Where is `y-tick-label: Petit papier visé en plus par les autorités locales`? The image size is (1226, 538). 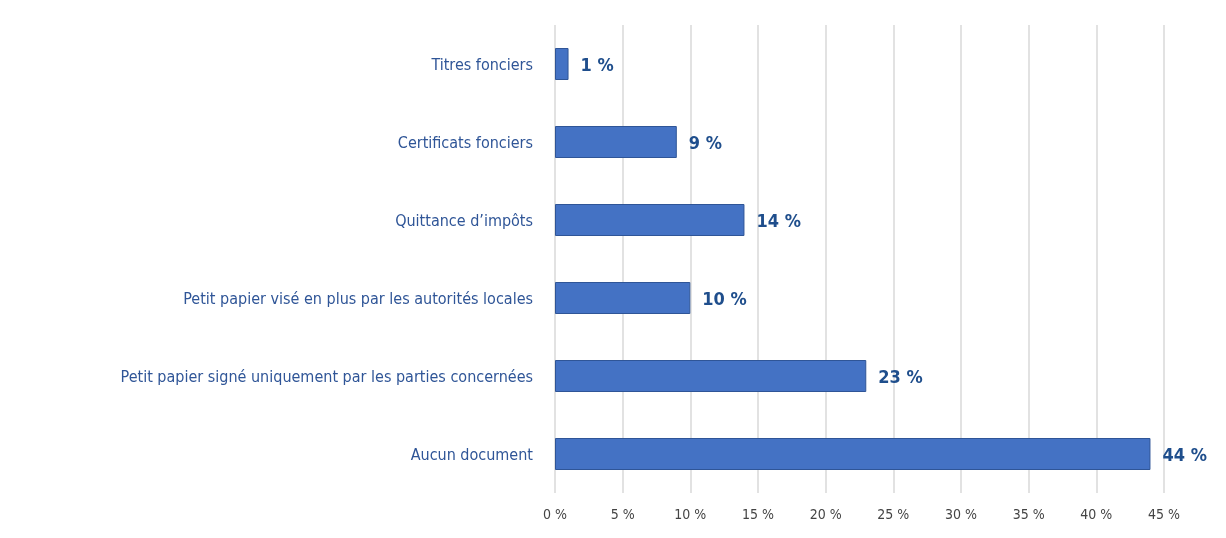
y-tick-label: Petit papier visé en plus par les autorités locales is located at coordinates (358, 298).